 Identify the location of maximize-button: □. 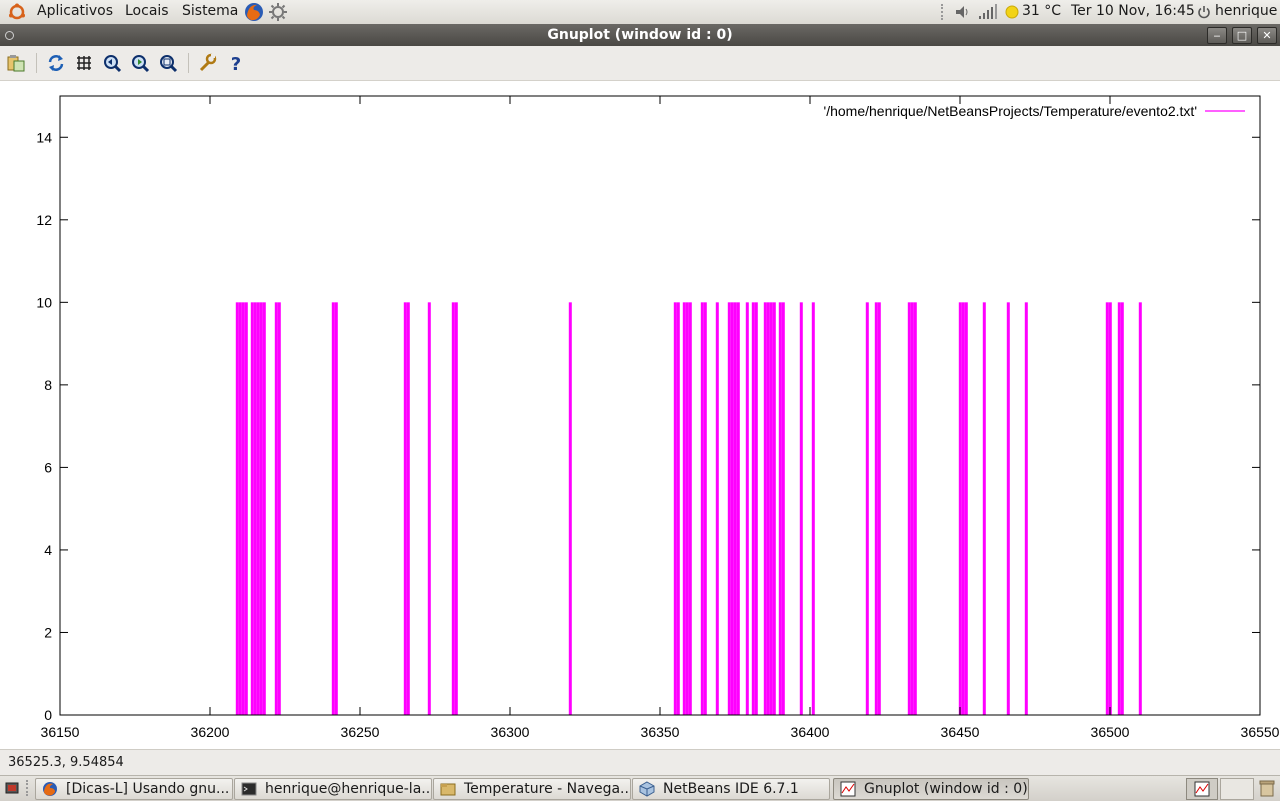
(1242, 35).